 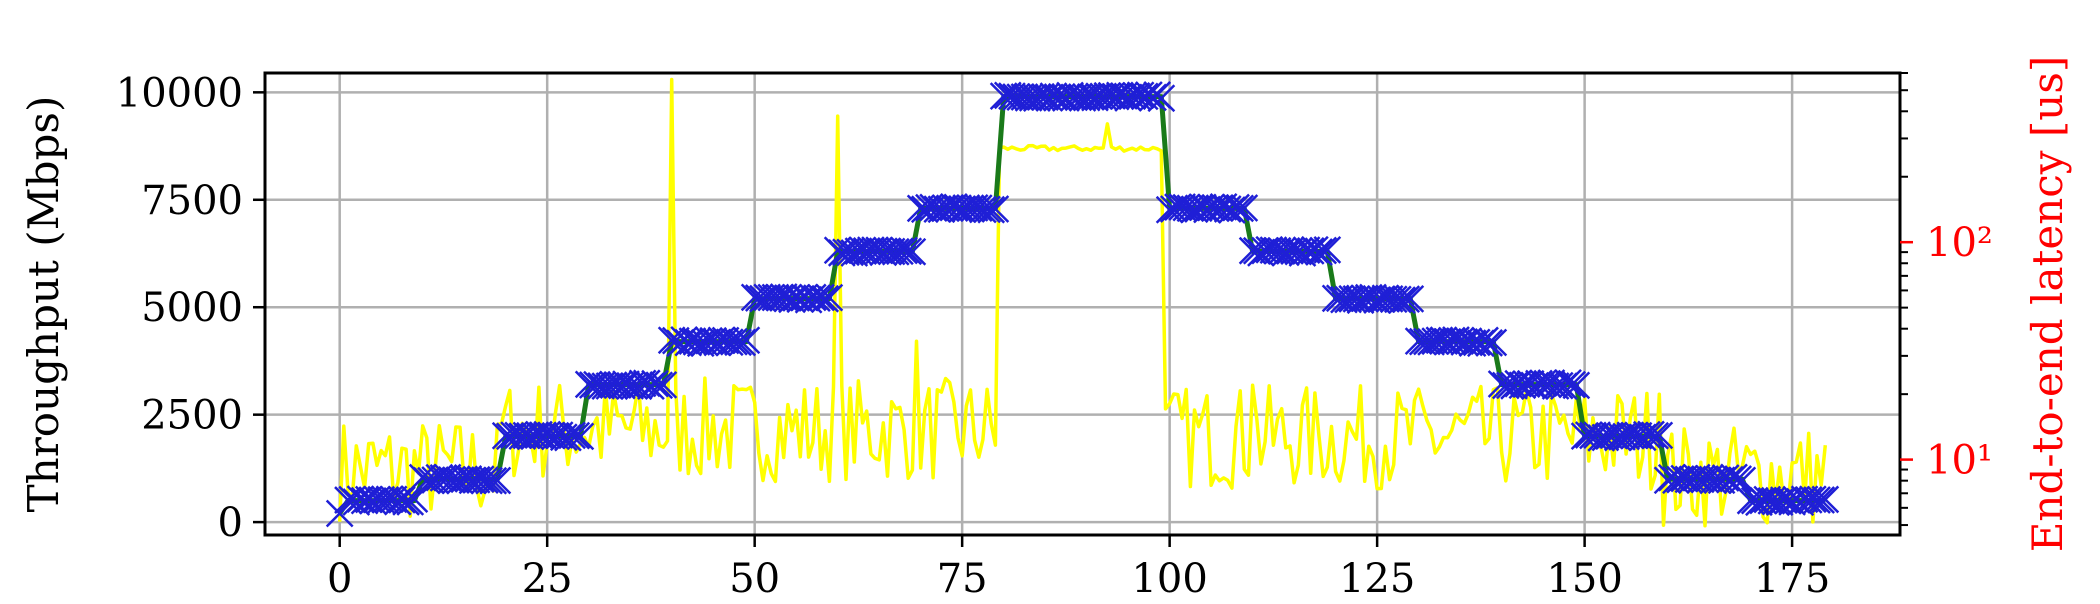 What do you see at coordinates (192, 308) in the screenshot?
I see `y-tick-label: 5000` at bounding box center [192, 308].